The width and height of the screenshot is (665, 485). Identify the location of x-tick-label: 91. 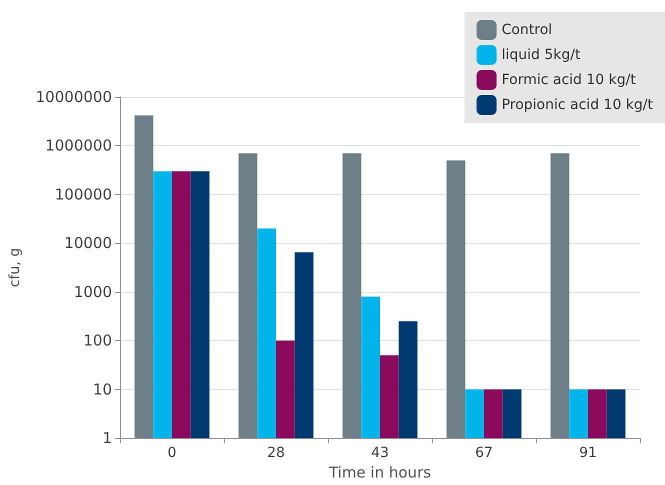
(588, 453).